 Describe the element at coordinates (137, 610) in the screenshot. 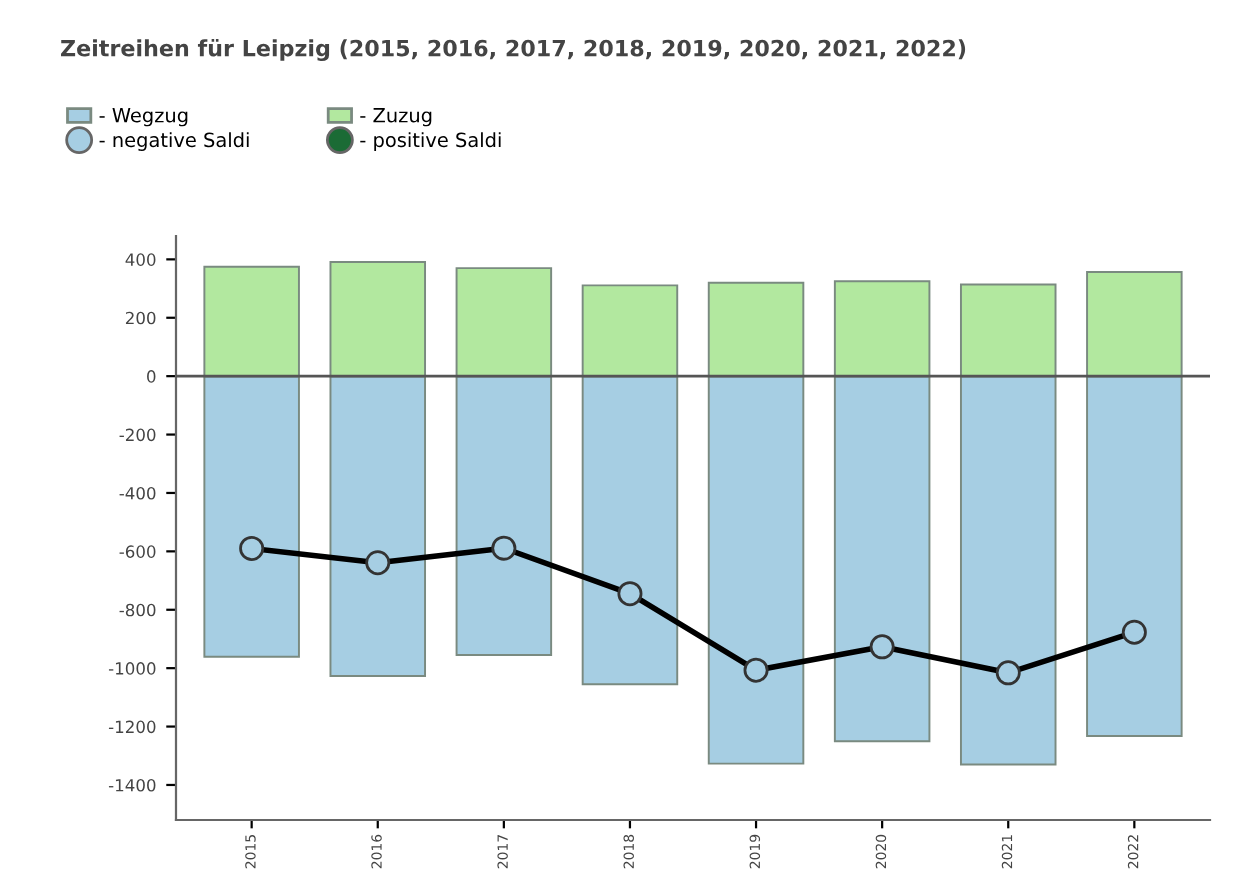

I see `y-tick-label: -800` at that location.